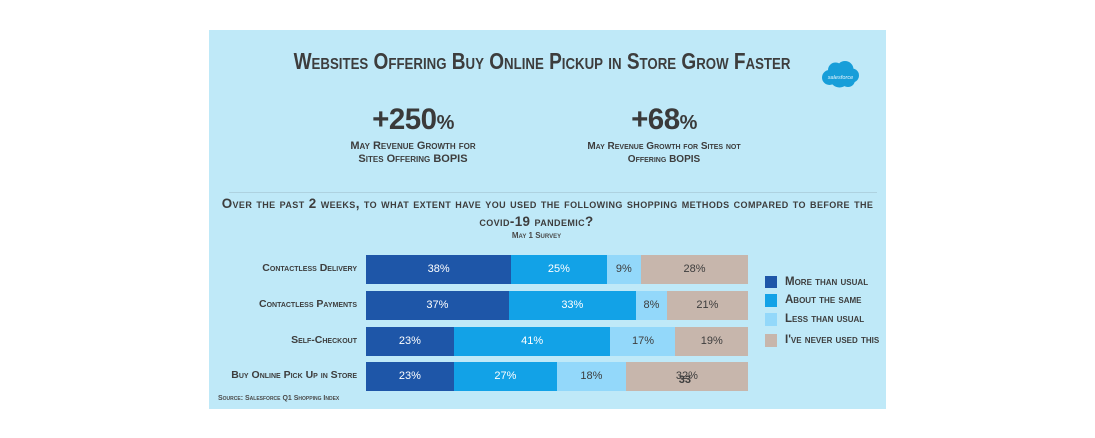  I want to click on svg-text: salesforce, so click(841, 78).